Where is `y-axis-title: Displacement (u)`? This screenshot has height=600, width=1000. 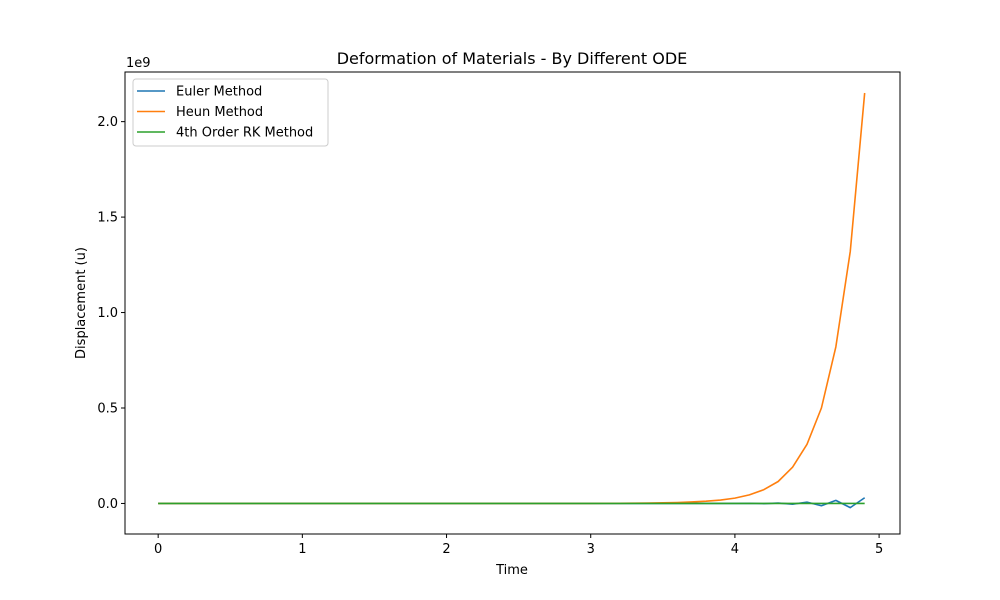 y-axis-title: Displacement (u) is located at coordinates (81, 303).